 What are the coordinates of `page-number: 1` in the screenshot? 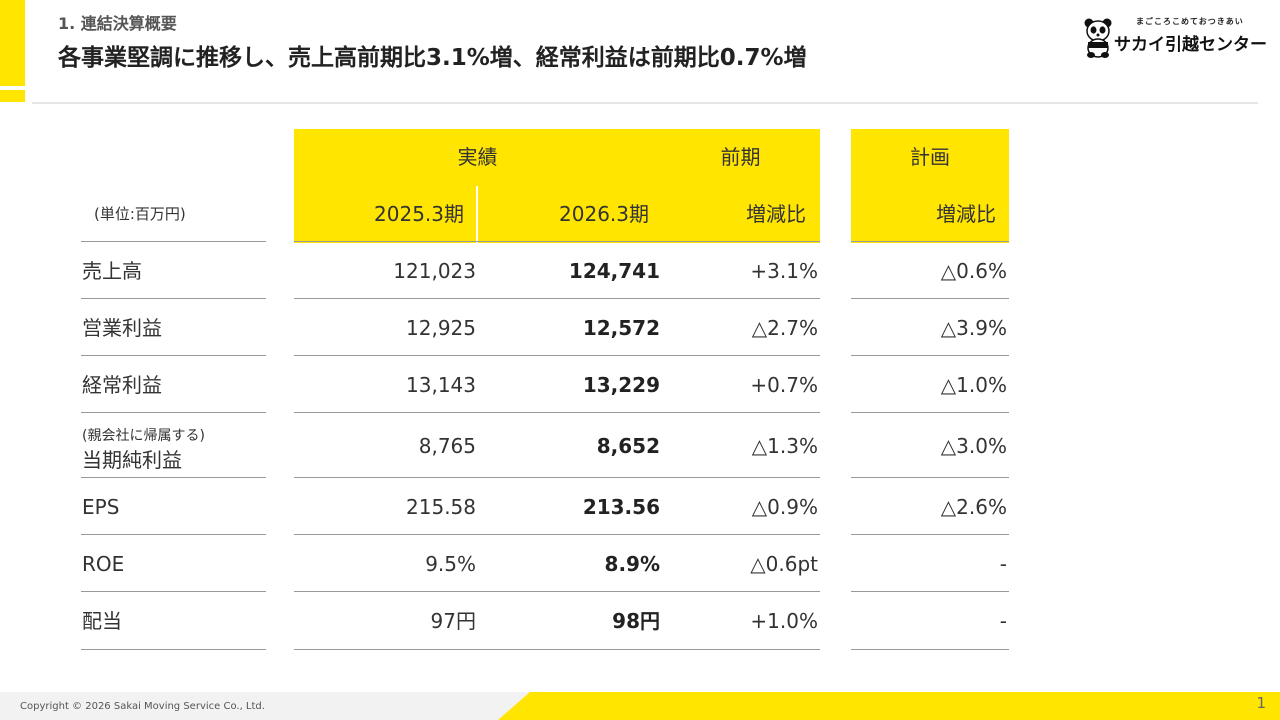 It's located at (1261, 703).